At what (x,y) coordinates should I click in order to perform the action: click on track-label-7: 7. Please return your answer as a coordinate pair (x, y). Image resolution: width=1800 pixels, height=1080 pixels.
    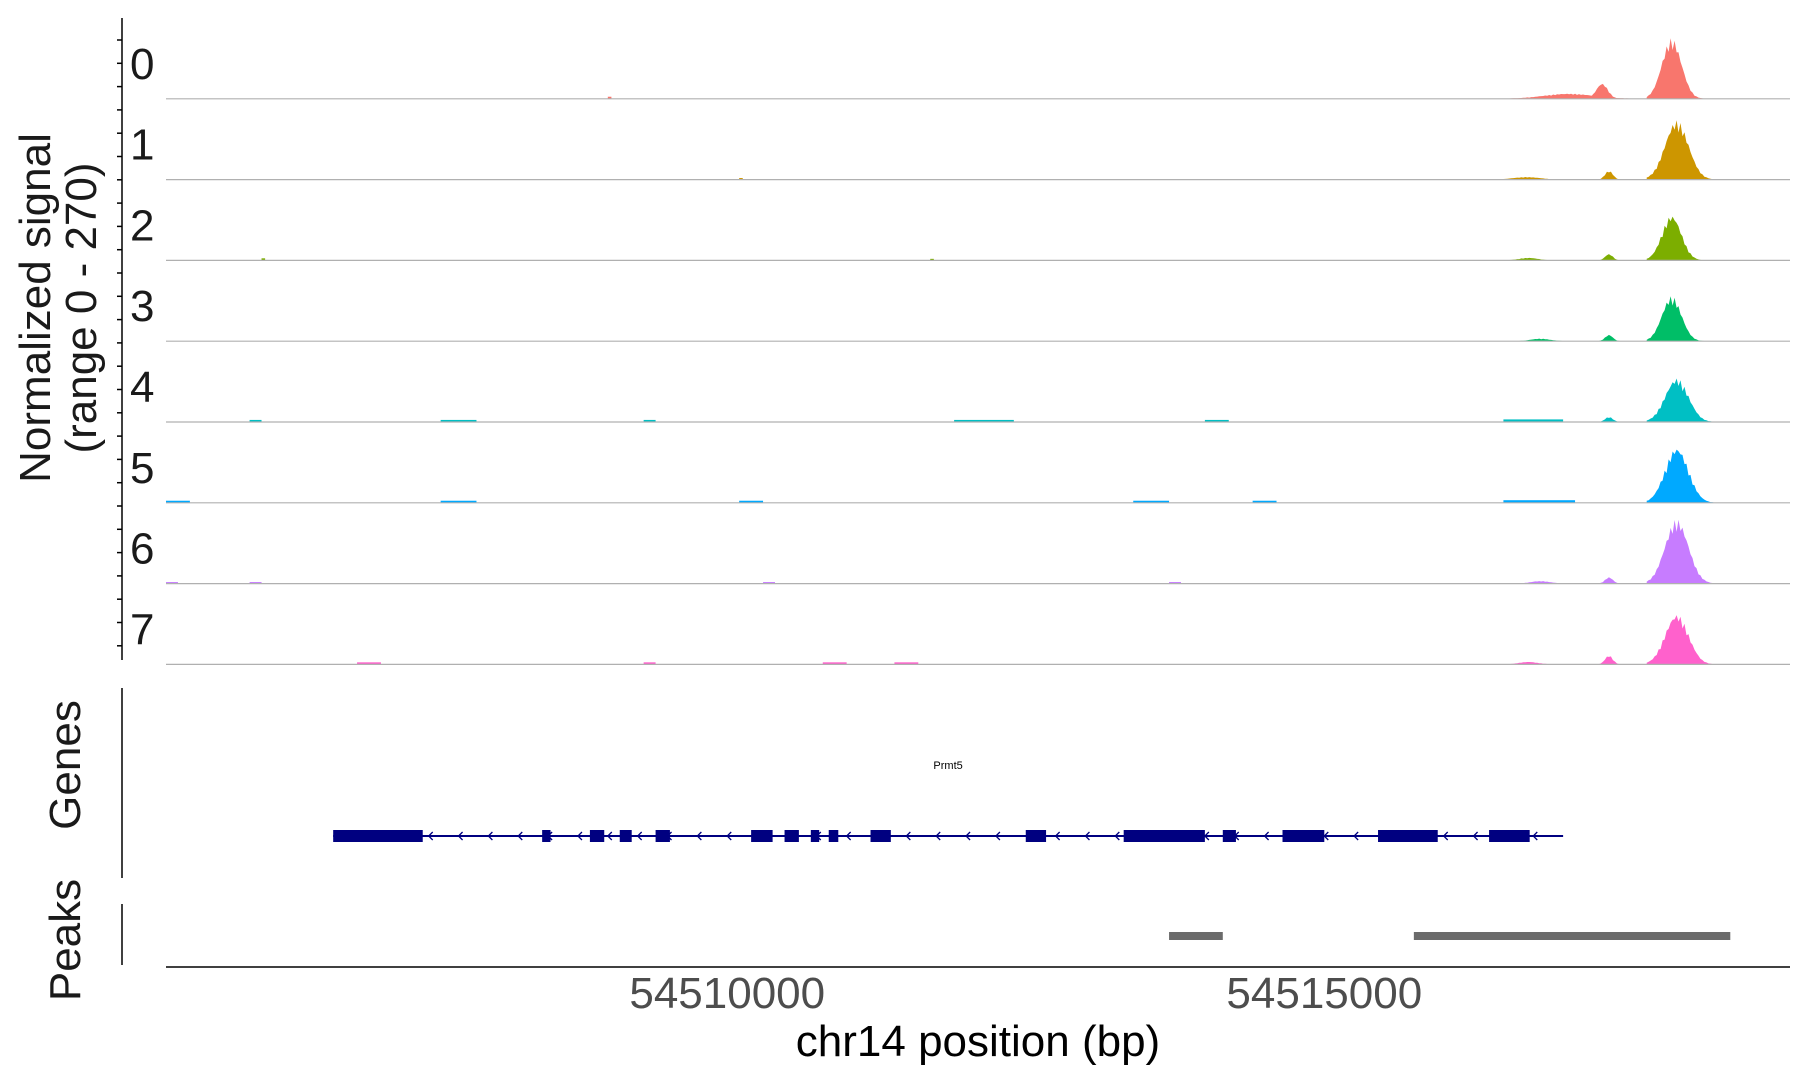
    Looking at the image, I should click on (142, 629).